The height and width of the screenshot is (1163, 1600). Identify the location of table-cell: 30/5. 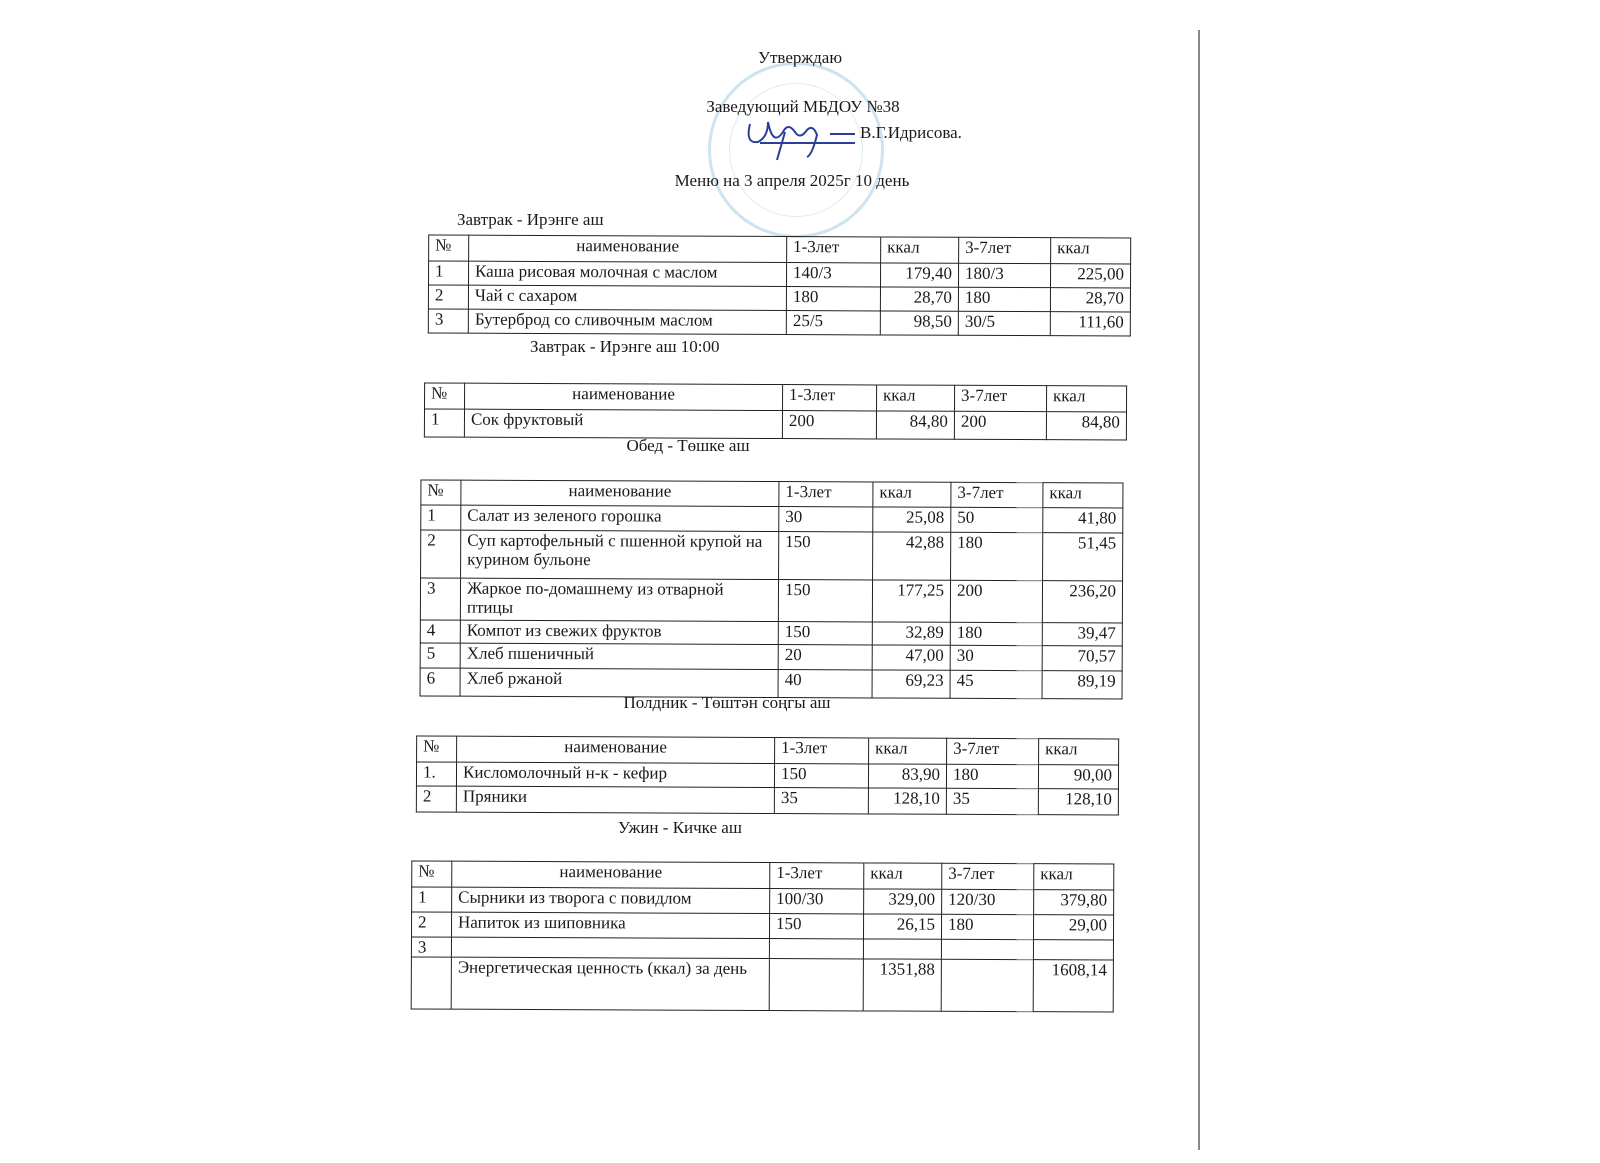
(1004, 323).